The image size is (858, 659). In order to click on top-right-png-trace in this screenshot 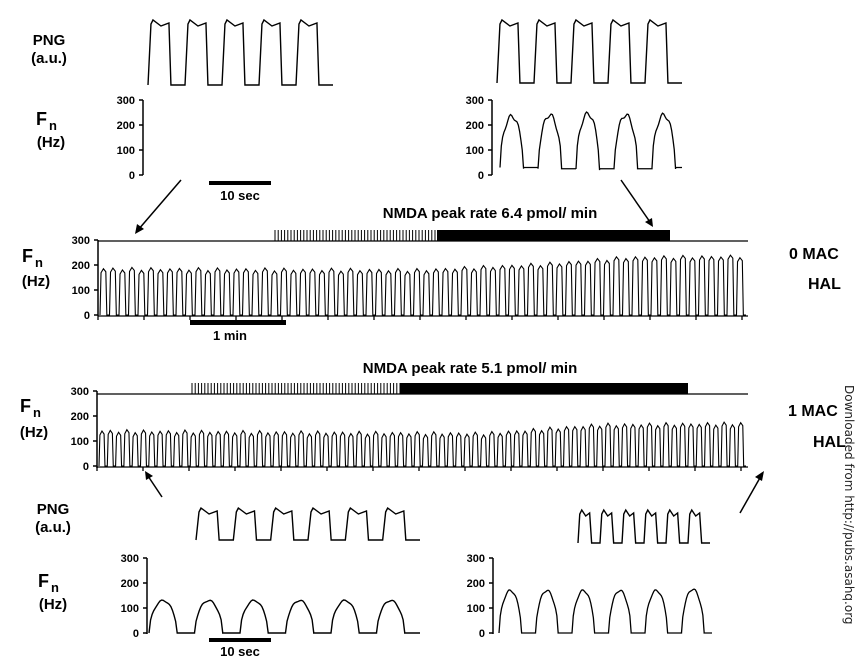, I will do `click(589, 51)`.